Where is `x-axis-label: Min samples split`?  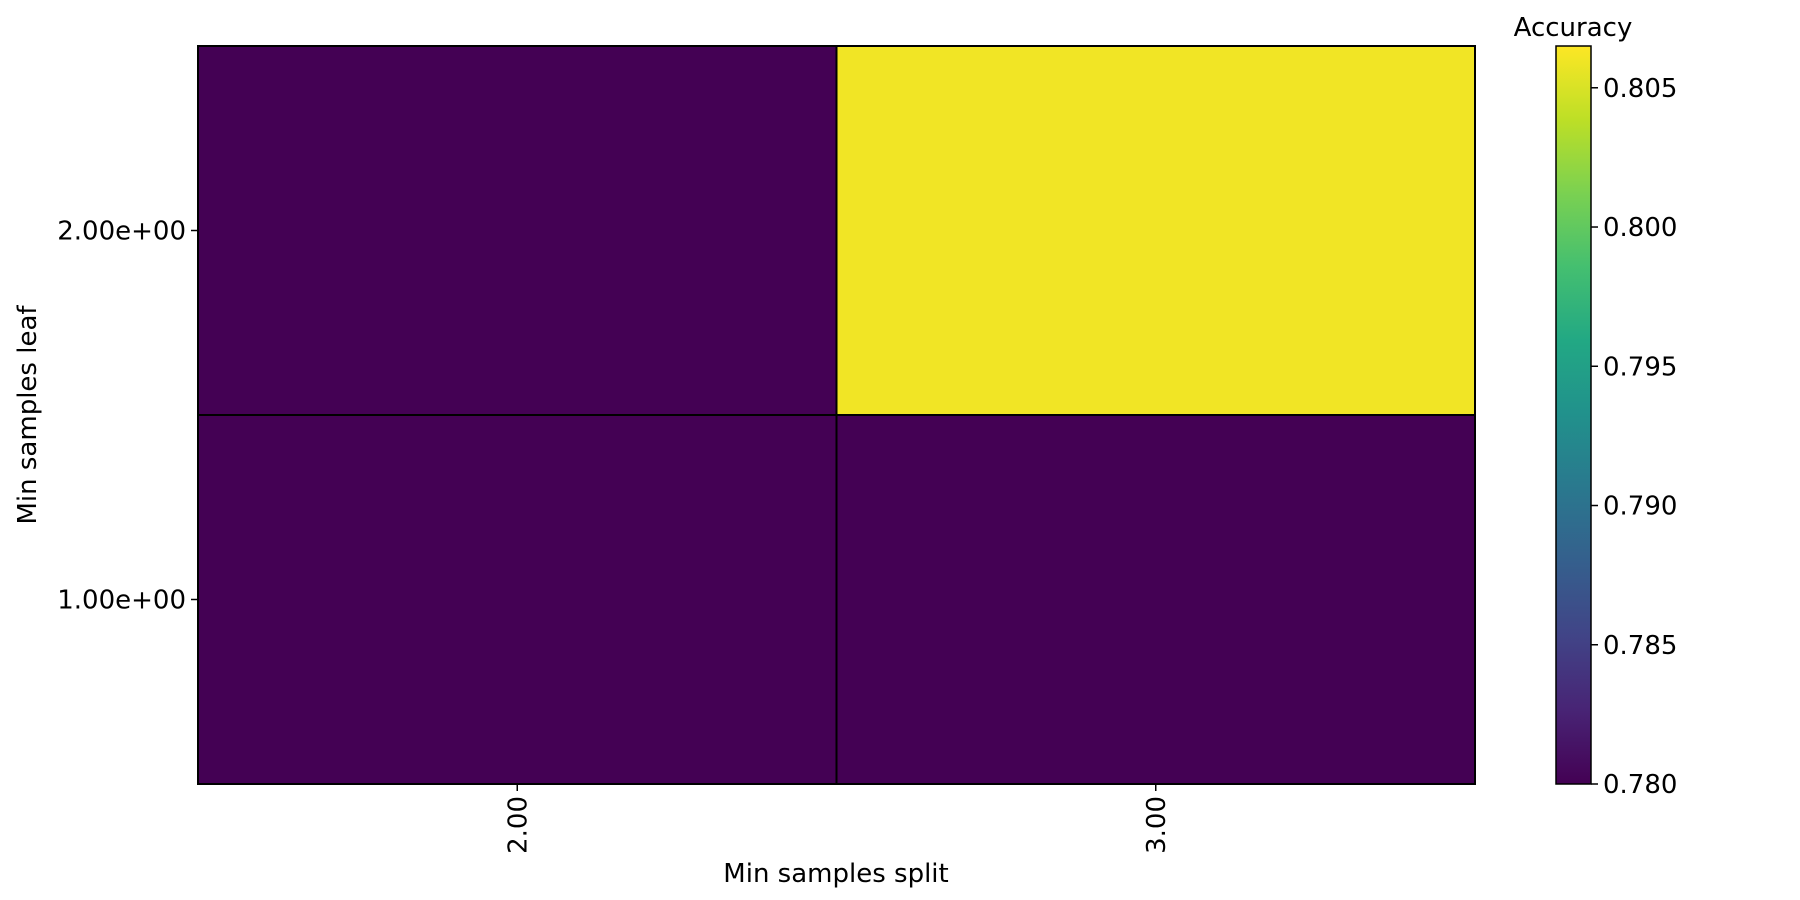
x-axis-label: Min samples split is located at coordinates (835, 874).